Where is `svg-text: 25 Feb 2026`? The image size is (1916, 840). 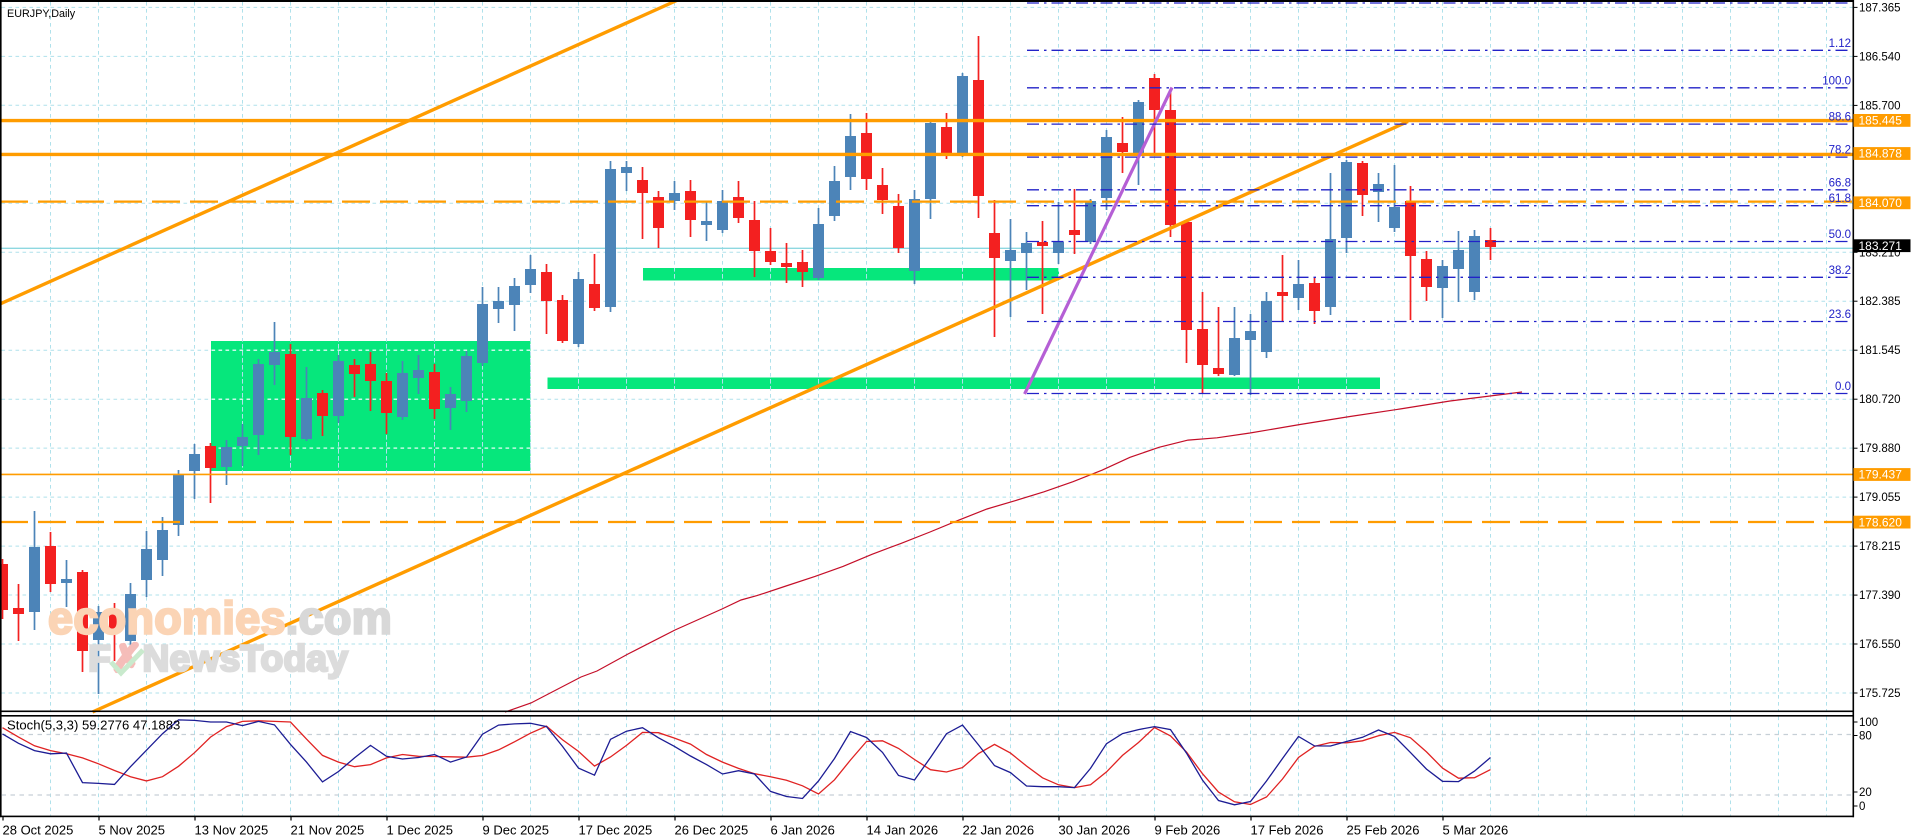 svg-text: 25 Feb 2026 is located at coordinates (1383, 830).